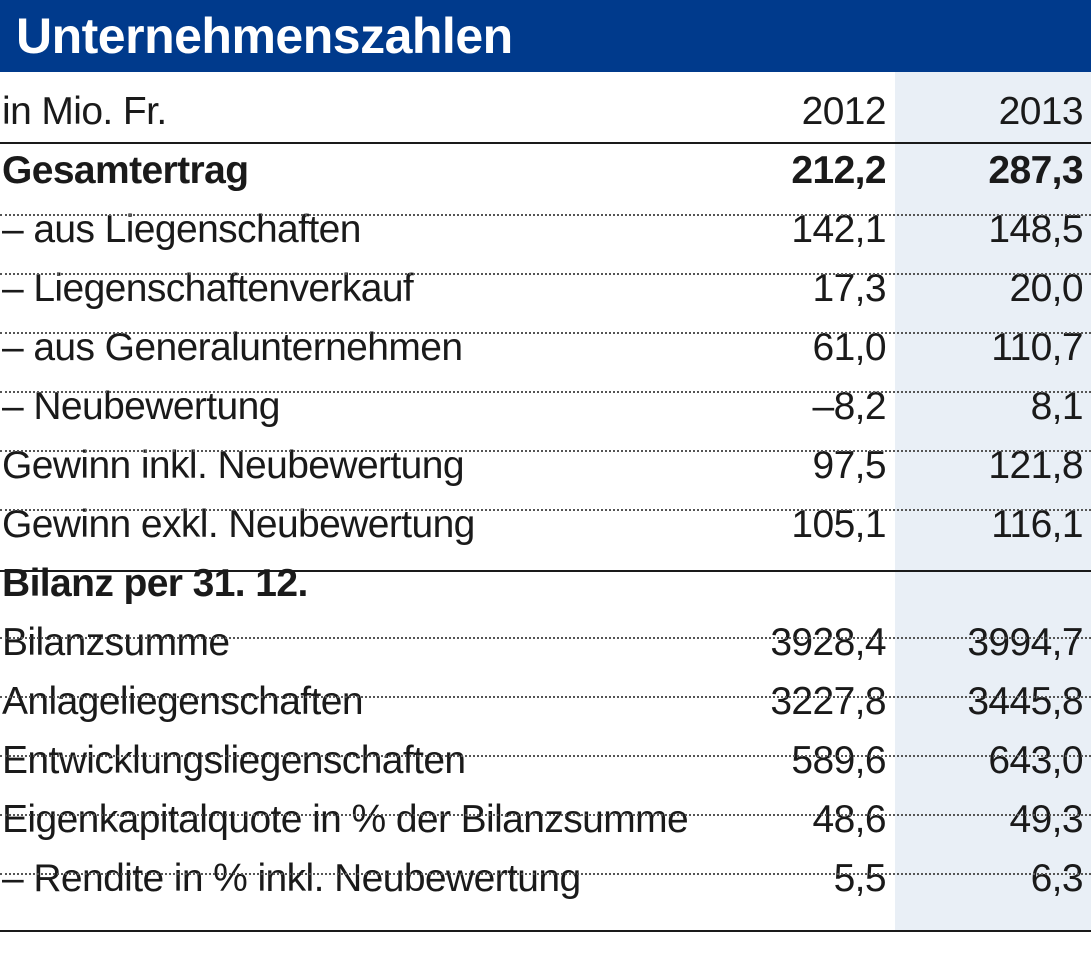 The height and width of the screenshot is (965, 1091). What do you see at coordinates (849, 465) in the screenshot?
I see `value-2012: 97,5` at bounding box center [849, 465].